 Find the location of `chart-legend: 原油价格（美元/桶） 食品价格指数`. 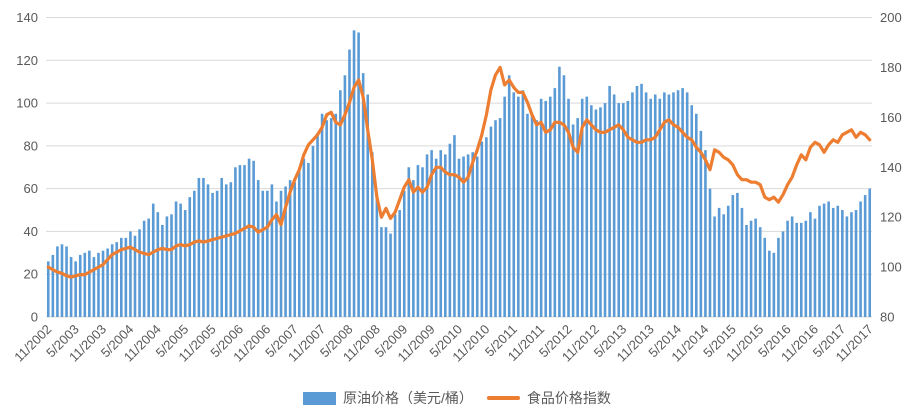

chart-legend: 原油价格（美元/桶） 食品价格指数 is located at coordinates (457, 398).